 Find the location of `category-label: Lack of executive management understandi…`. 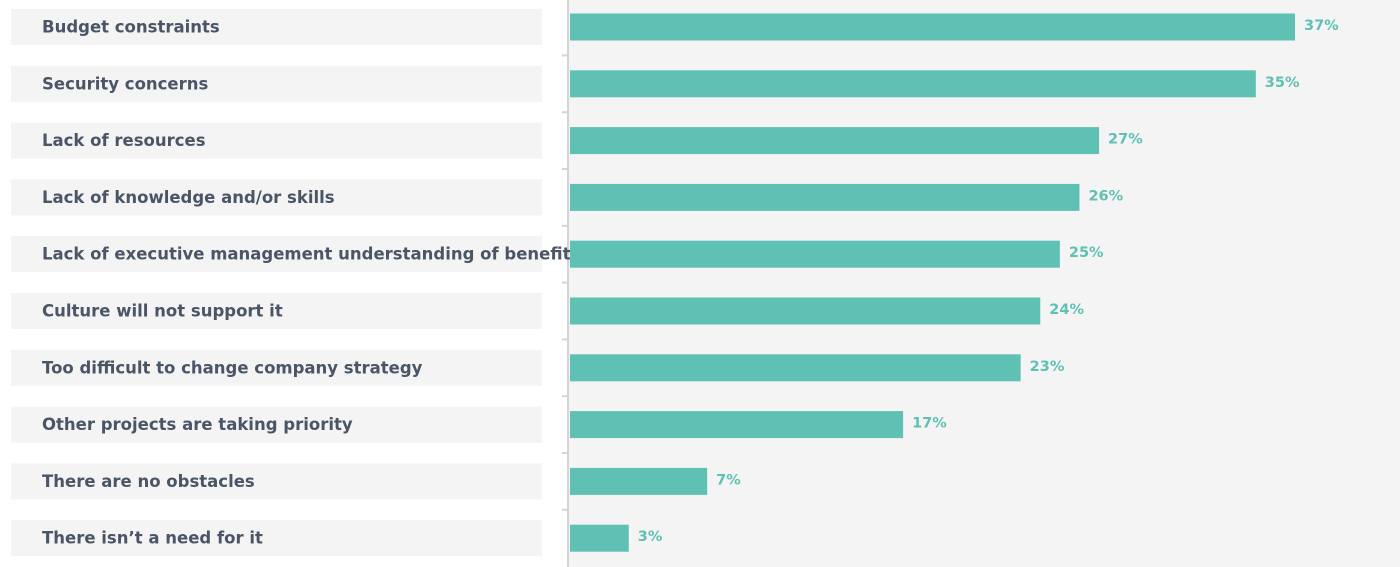

category-label: Lack of executive management understandi… is located at coordinates (311, 254).